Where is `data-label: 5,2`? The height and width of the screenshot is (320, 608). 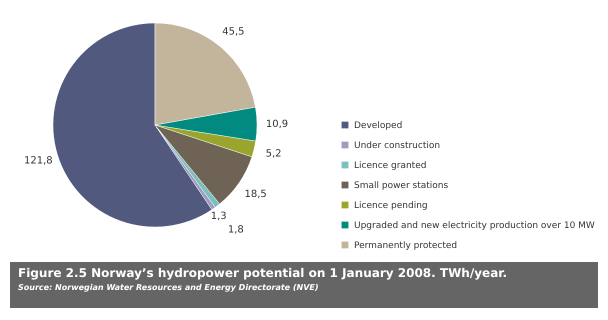
data-label: 5,2 is located at coordinates (274, 154).